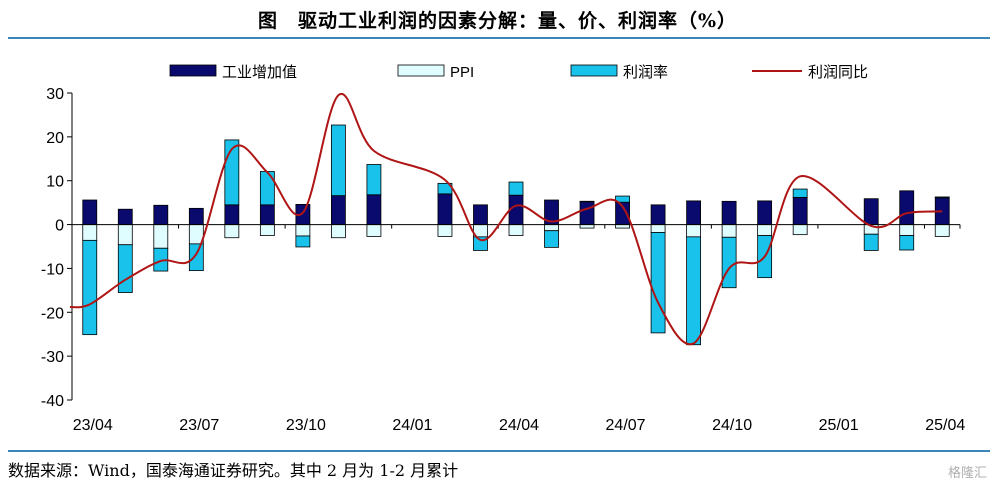 Image resolution: width=995 pixels, height=491 pixels. What do you see at coordinates (967, 473) in the screenshot?
I see `watermark: 格隆汇` at bounding box center [967, 473].